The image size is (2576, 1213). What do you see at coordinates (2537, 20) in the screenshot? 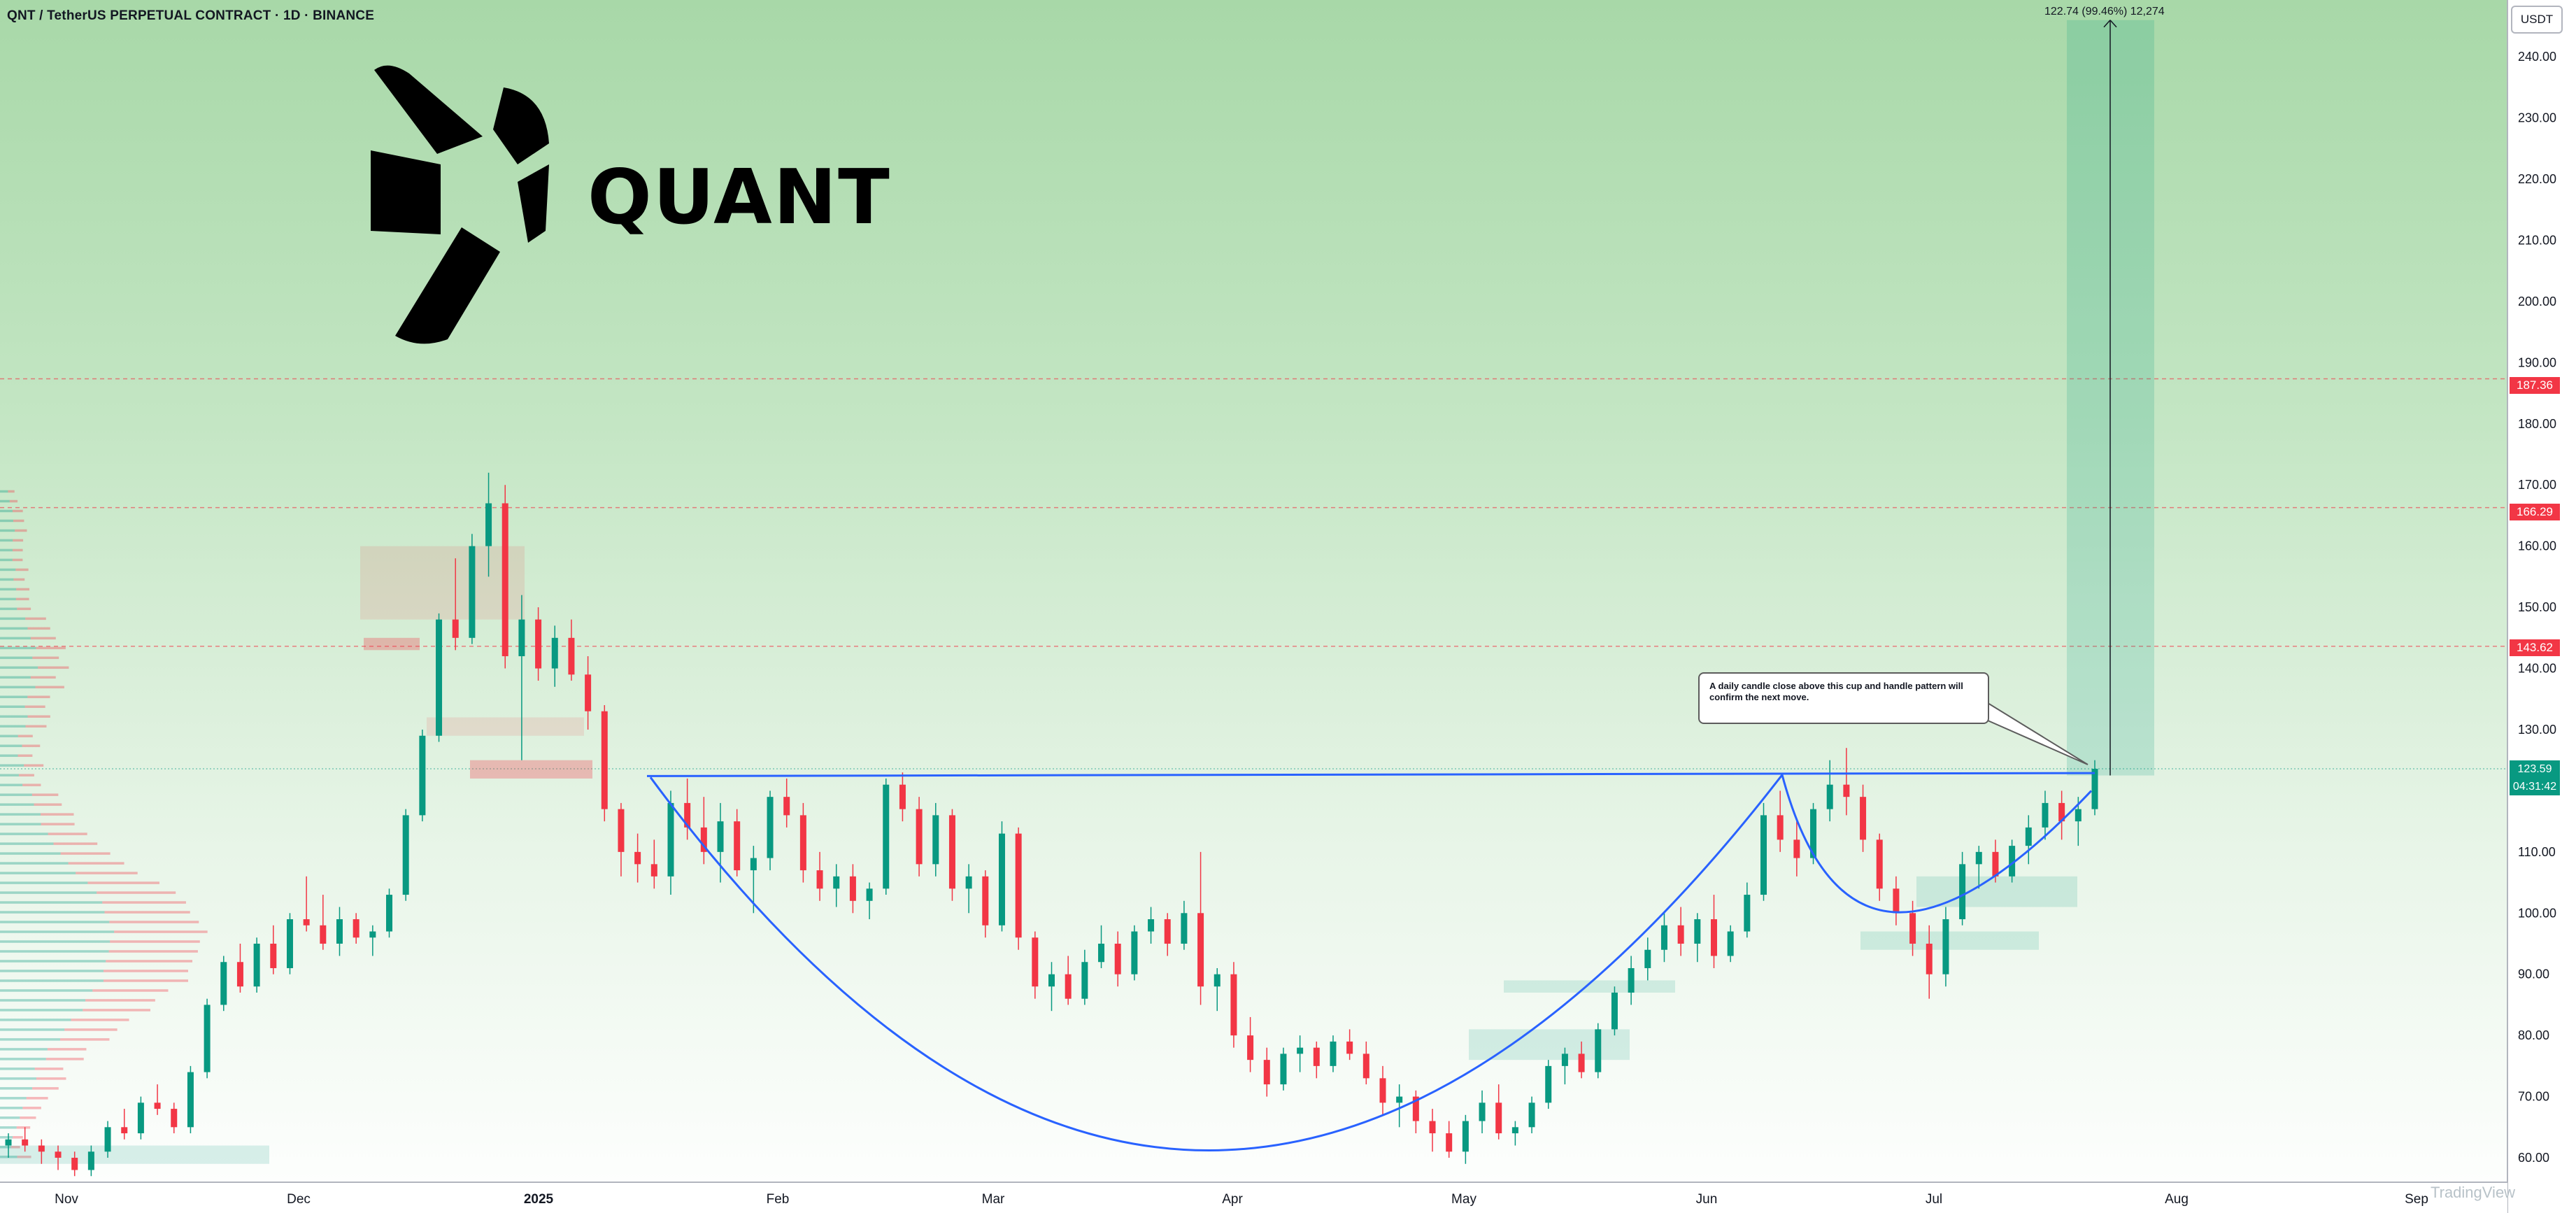
I see `currency-selector: USDT` at bounding box center [2537, 20].